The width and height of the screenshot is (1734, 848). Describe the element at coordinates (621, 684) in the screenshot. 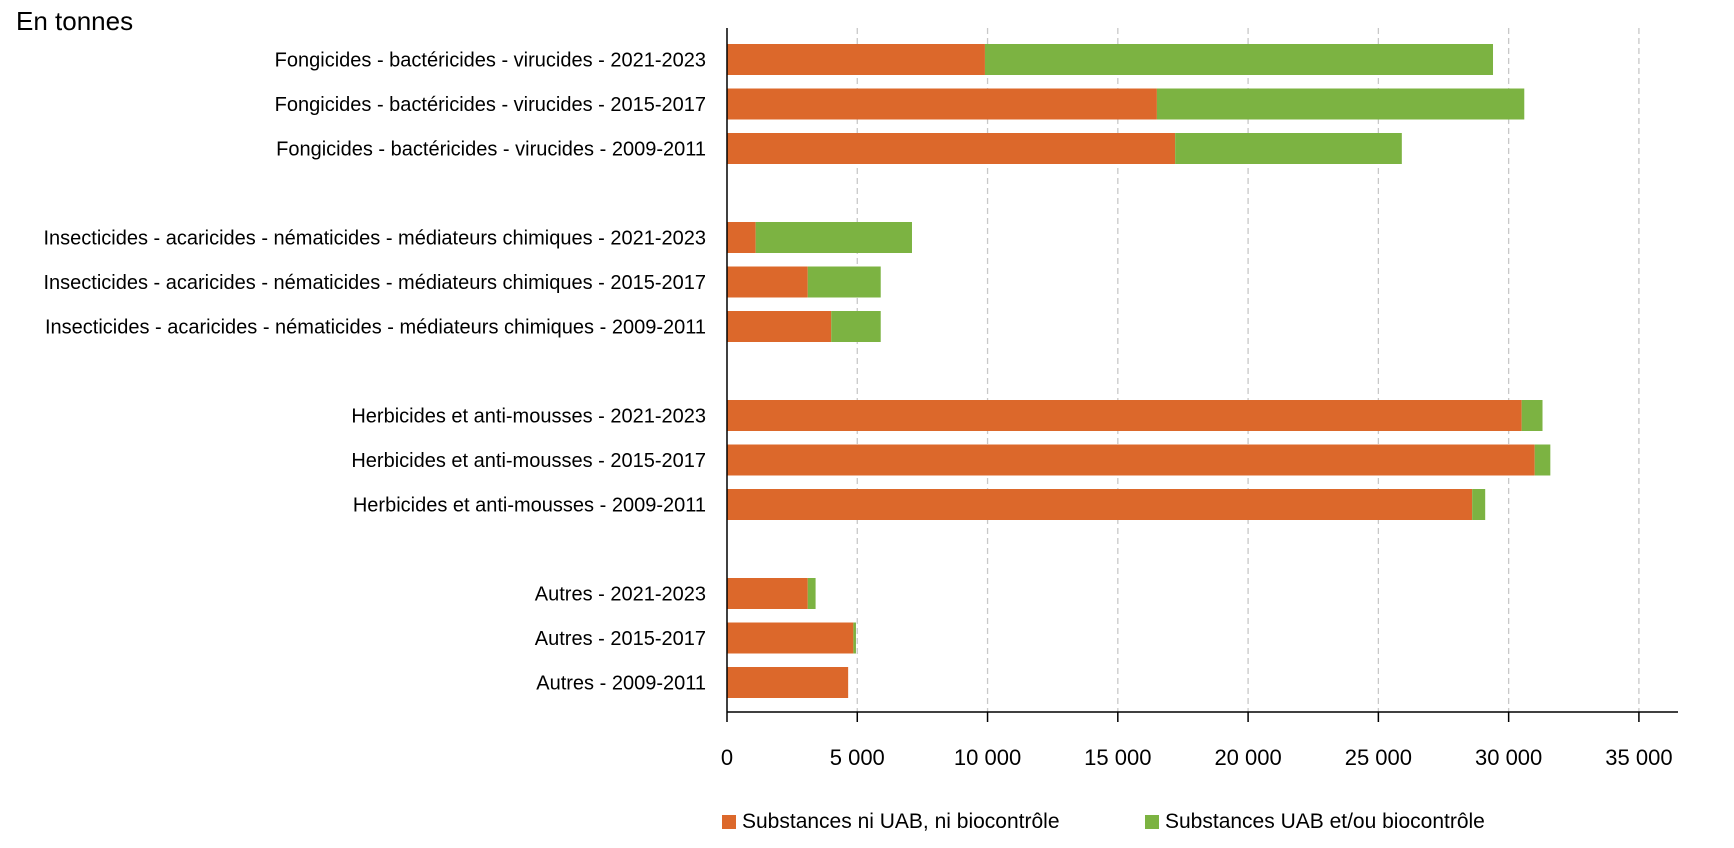

I see `category-label: Autres - 2009-2011` at that location.